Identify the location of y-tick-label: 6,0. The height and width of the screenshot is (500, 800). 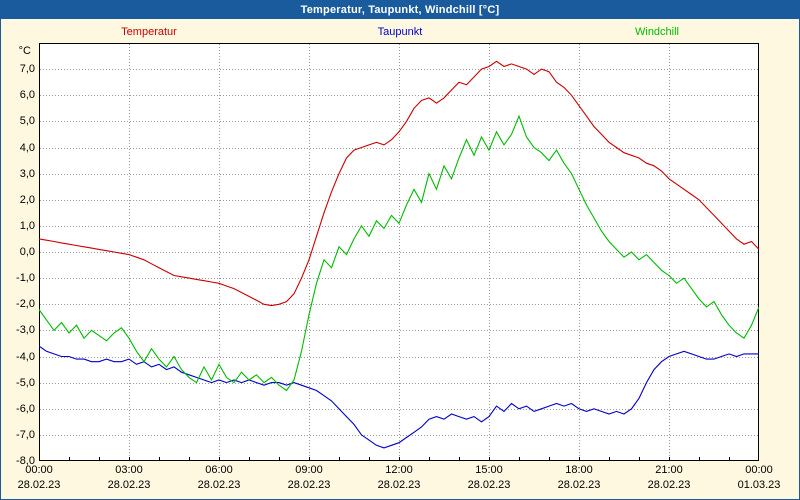
(27, 95).